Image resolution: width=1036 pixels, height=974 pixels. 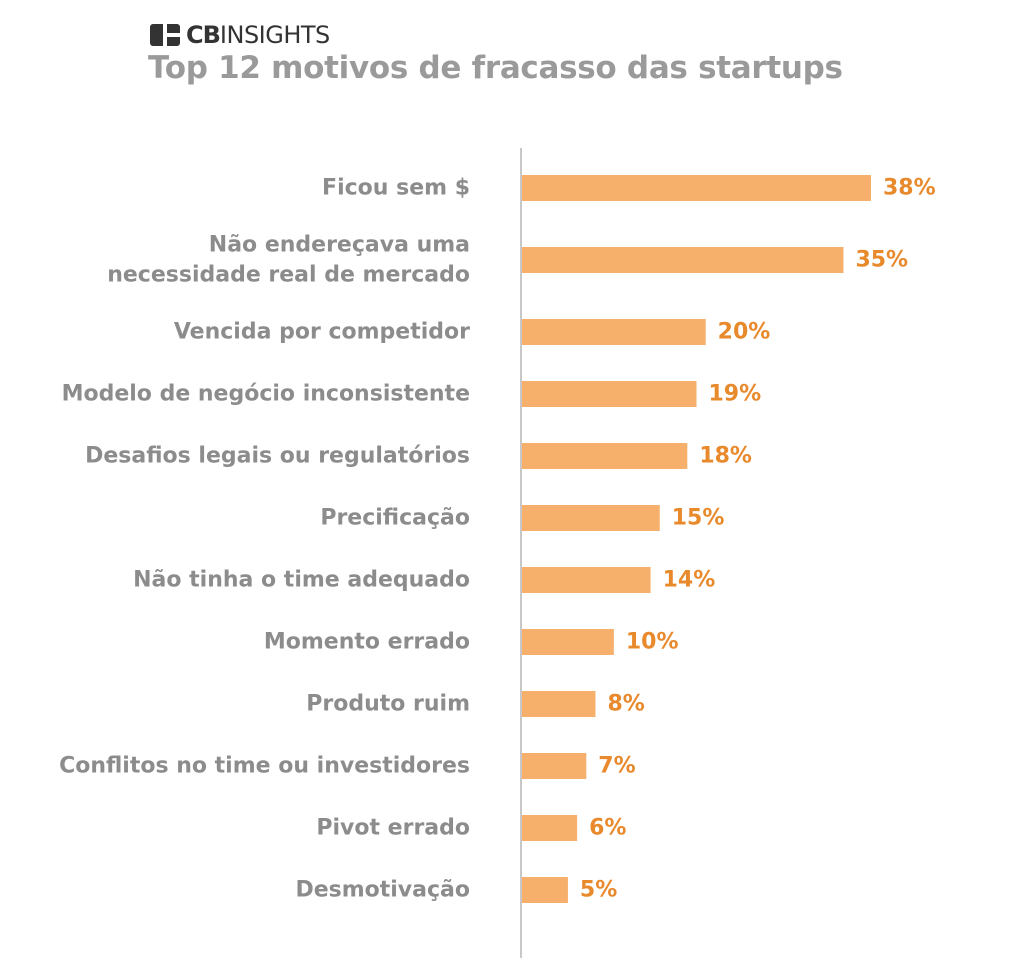 What do you see at coordinates (725, 456) in the screenshot?
I see `value-label: 18%` at bounding box center [725, 456].